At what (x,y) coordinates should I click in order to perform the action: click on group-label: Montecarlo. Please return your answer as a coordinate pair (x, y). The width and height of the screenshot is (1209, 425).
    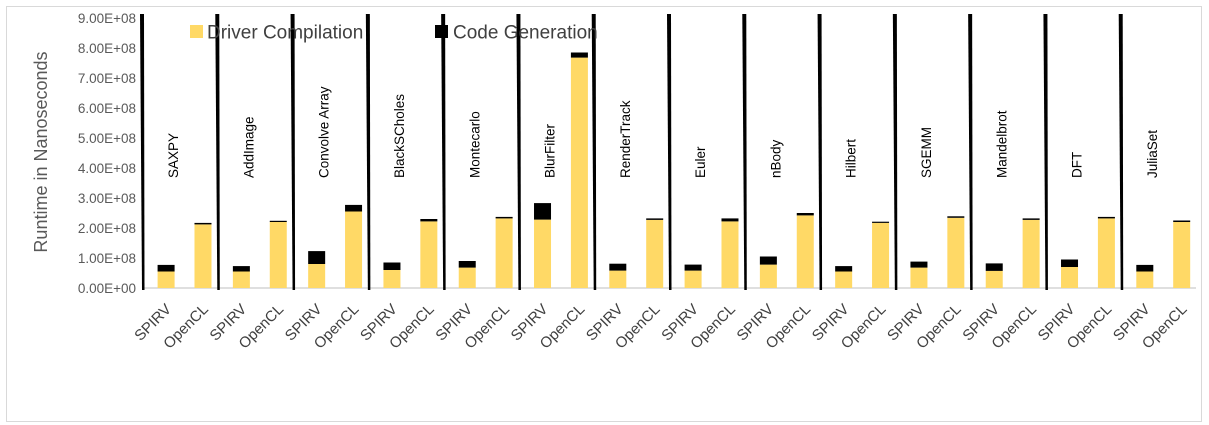
    Looking at the image, I should click on (474, 144).